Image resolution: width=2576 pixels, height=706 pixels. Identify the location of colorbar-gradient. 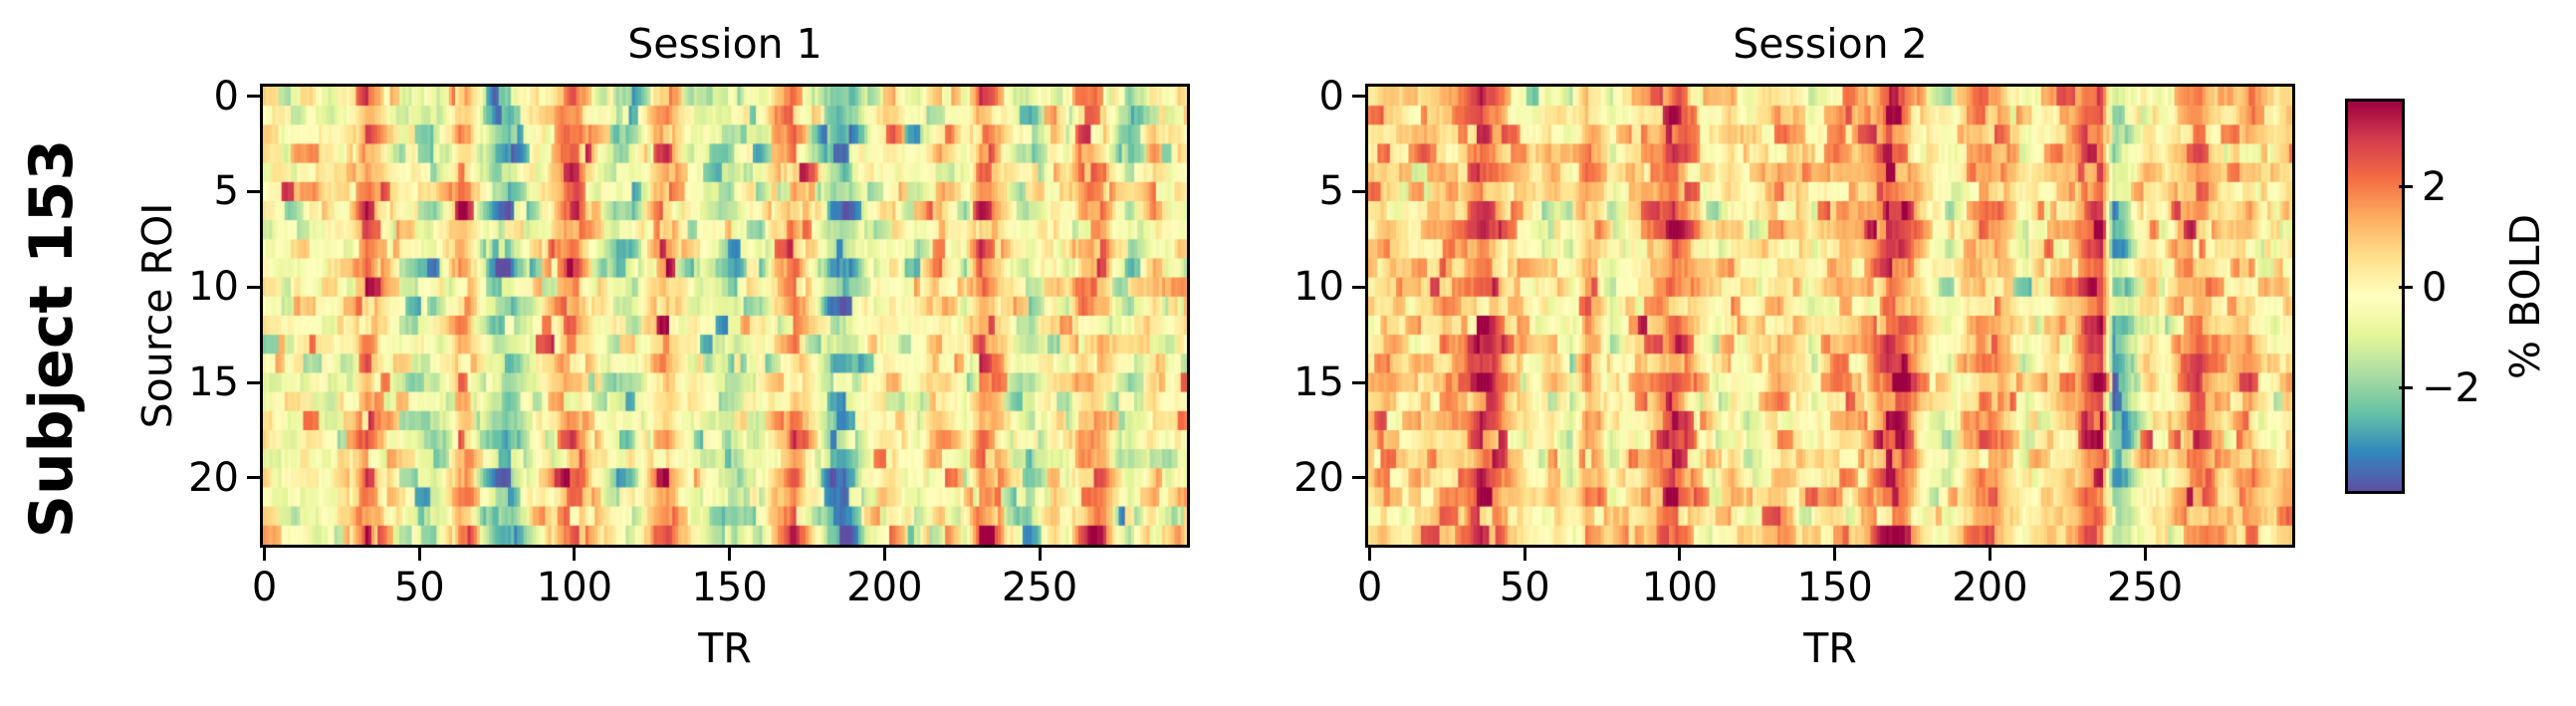
(2375, 297).